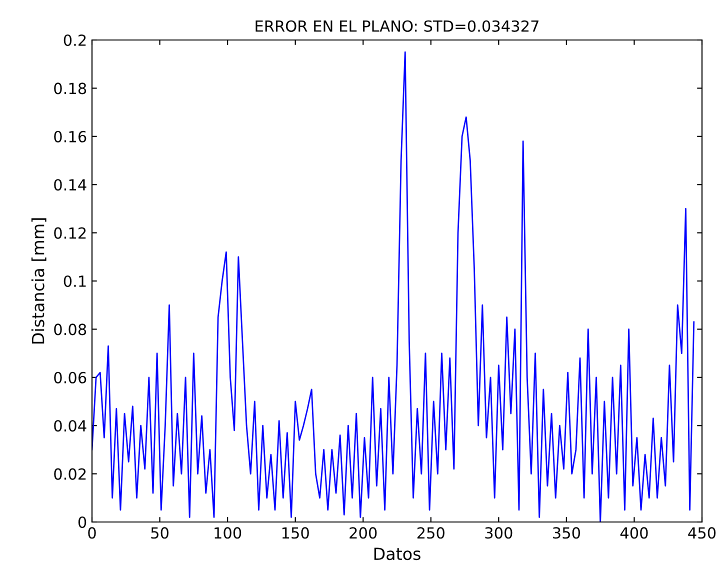 The height and width of the screenshot is (585, 723). I want to click on x-tick-label: 100, so click(228, 533).